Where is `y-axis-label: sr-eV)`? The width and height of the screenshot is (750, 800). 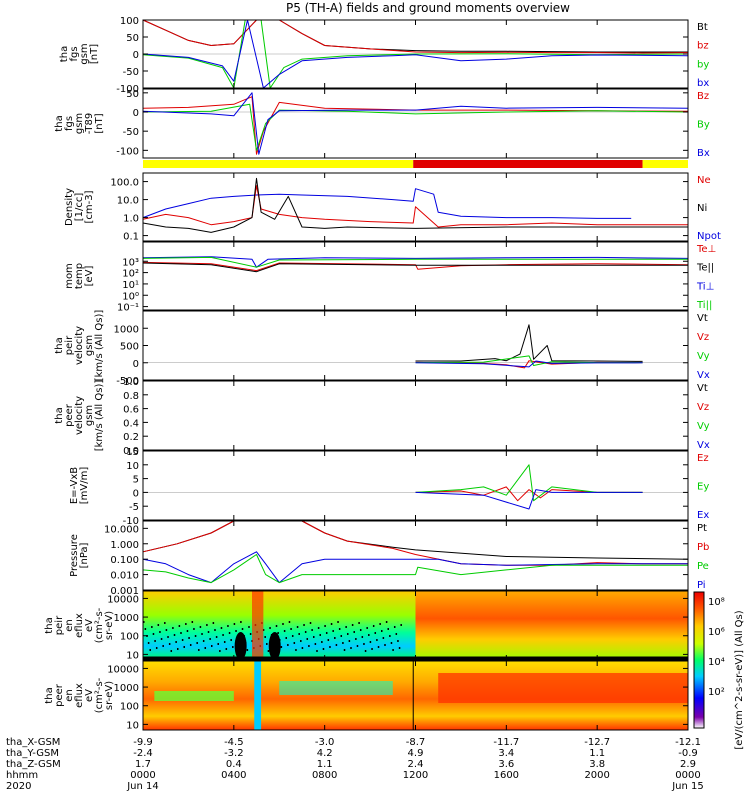
y-axis-label: sr-eV) is located at coordinates (109, 695).